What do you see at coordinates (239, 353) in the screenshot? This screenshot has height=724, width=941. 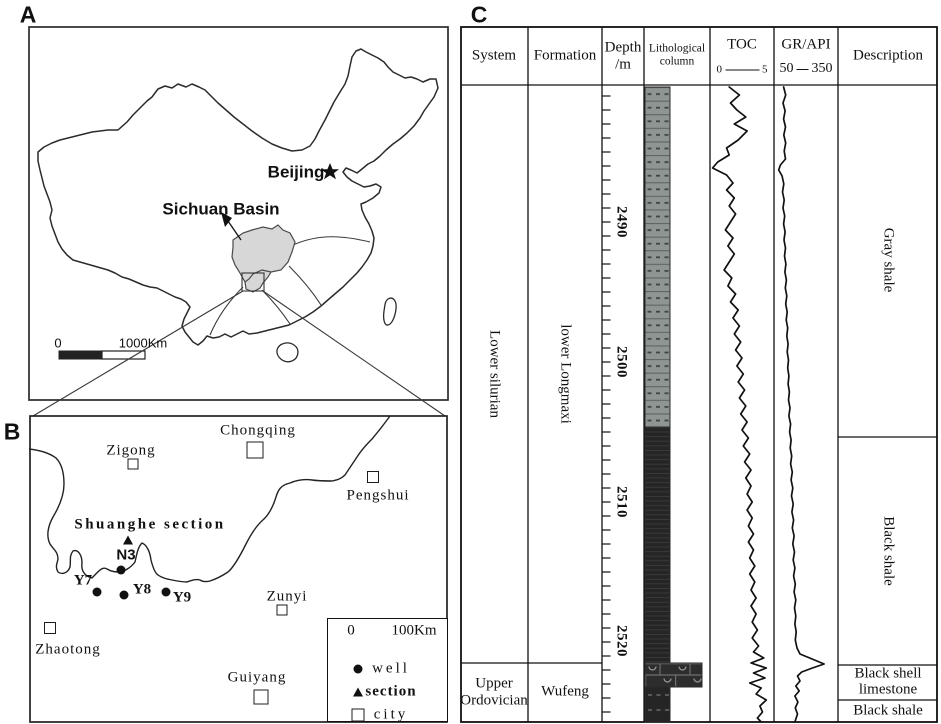 I see `projection-lines` at bounding box center [239, 353].